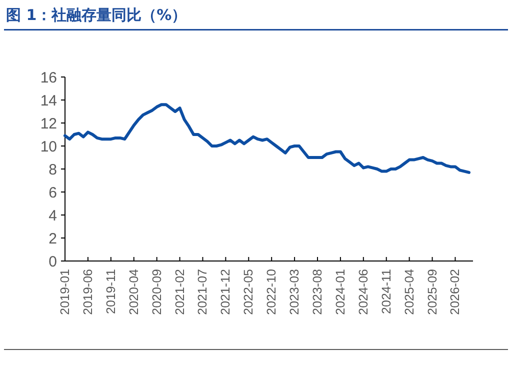 The image size is (512, 383). Describe the element at coordinates (455, 291) in the screenshot. I see `x-tick-label: 2026-02` at that location.